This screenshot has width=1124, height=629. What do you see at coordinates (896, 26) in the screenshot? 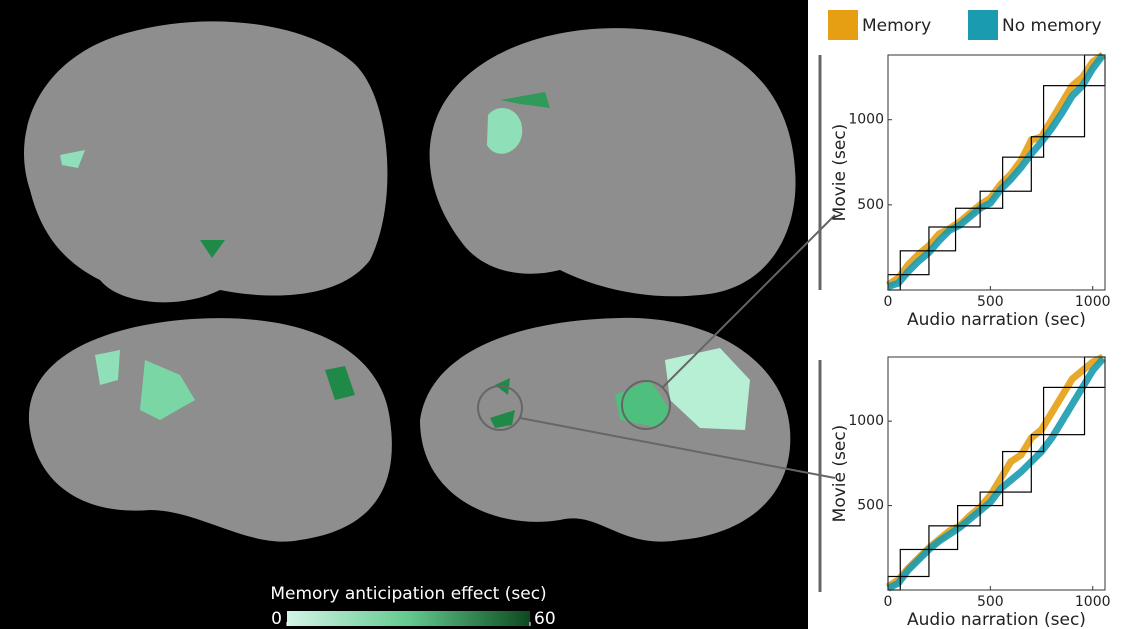
I see `legend-label: Memory` at bounding box center [896, 26].